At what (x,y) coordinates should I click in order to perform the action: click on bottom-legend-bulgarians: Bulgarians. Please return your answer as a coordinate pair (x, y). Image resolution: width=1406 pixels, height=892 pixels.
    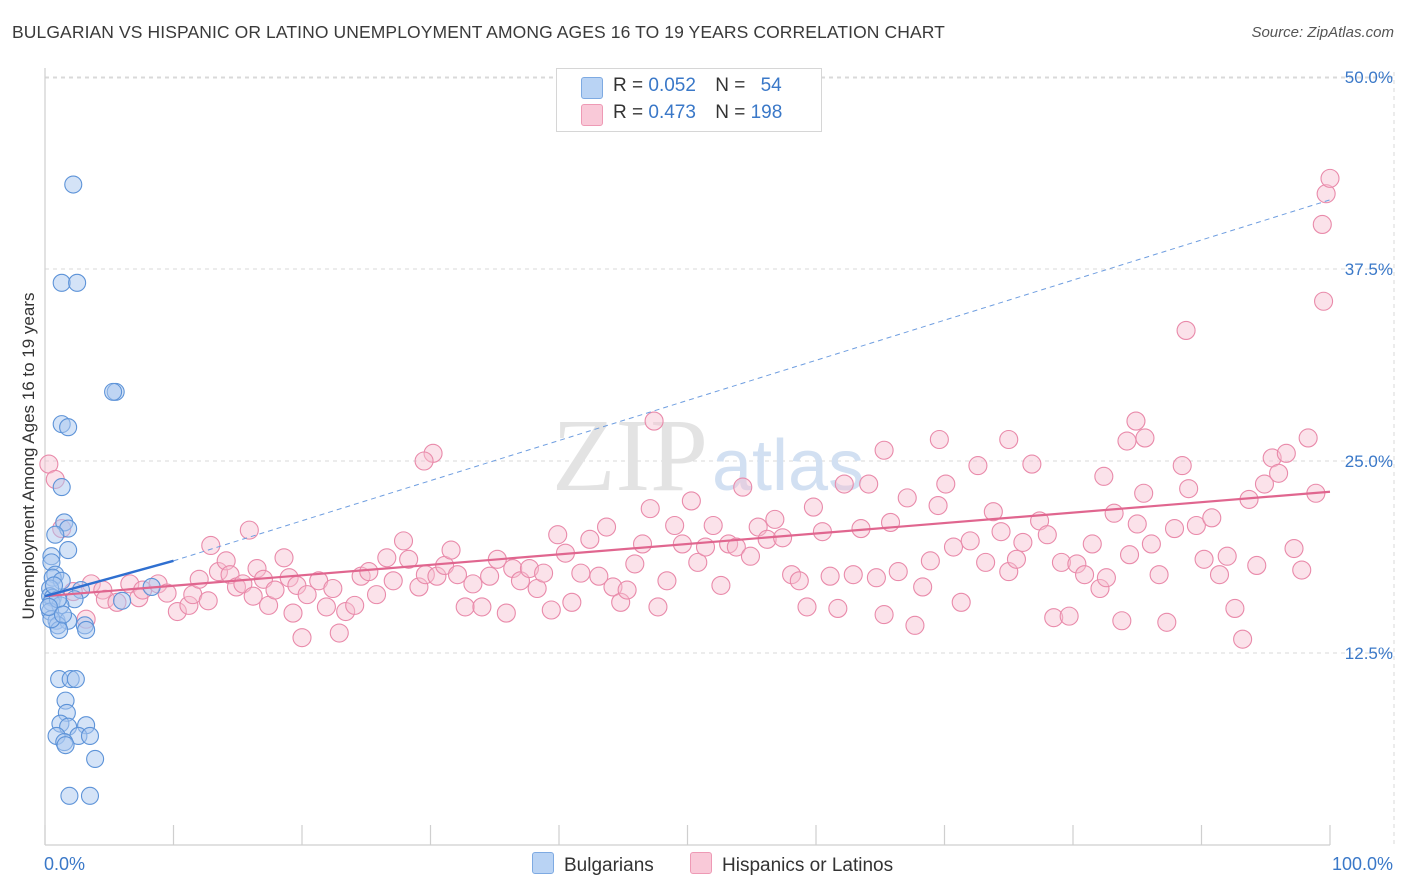
    Looking at the image, I should click on (593, 864).